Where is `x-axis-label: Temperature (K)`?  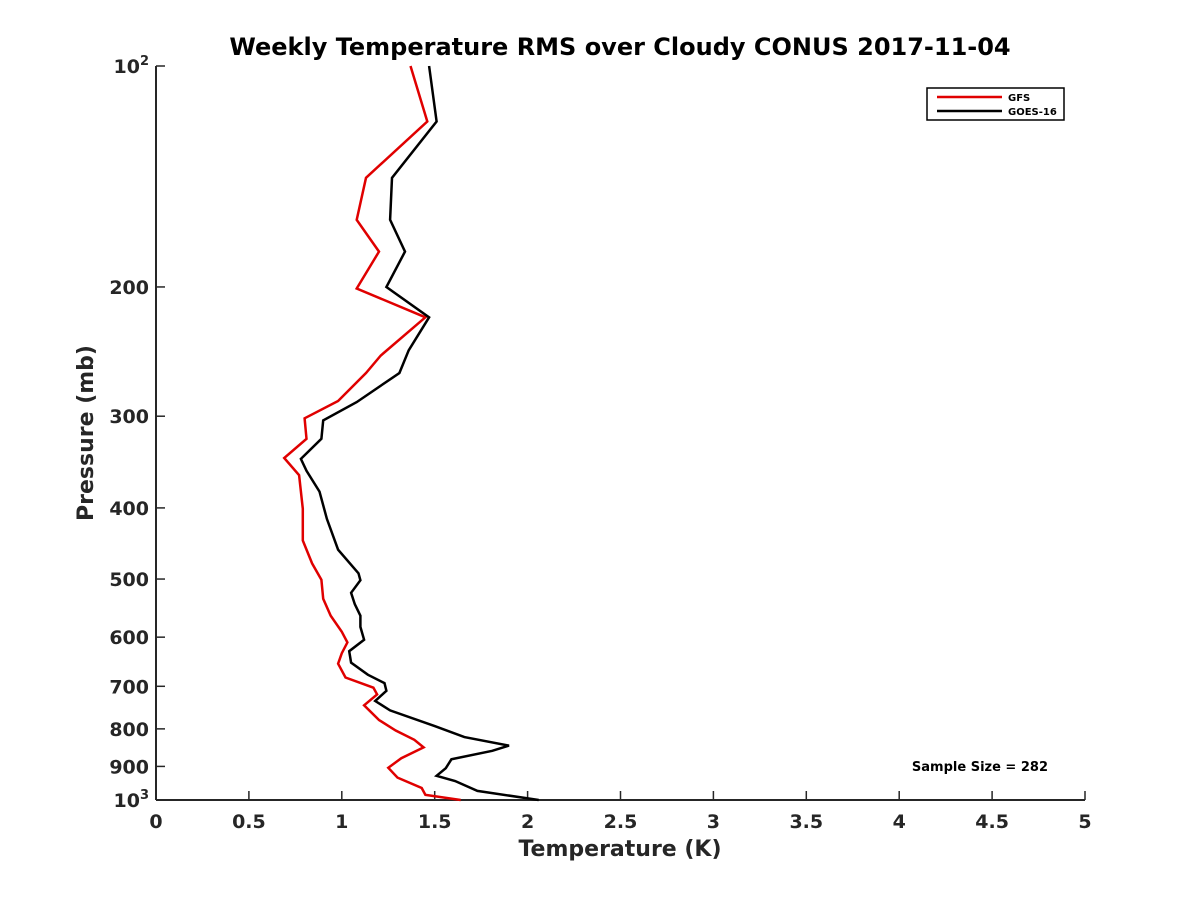 x-axis-label: Temperature (K) is located at coordinates (619, 849).